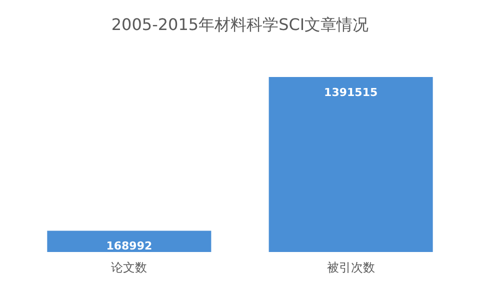 The height and width of the screenshot is (289, 481). Describe the element at coordinates (129, 246) in the screenshot. I see `data-label: 168992` at that location.